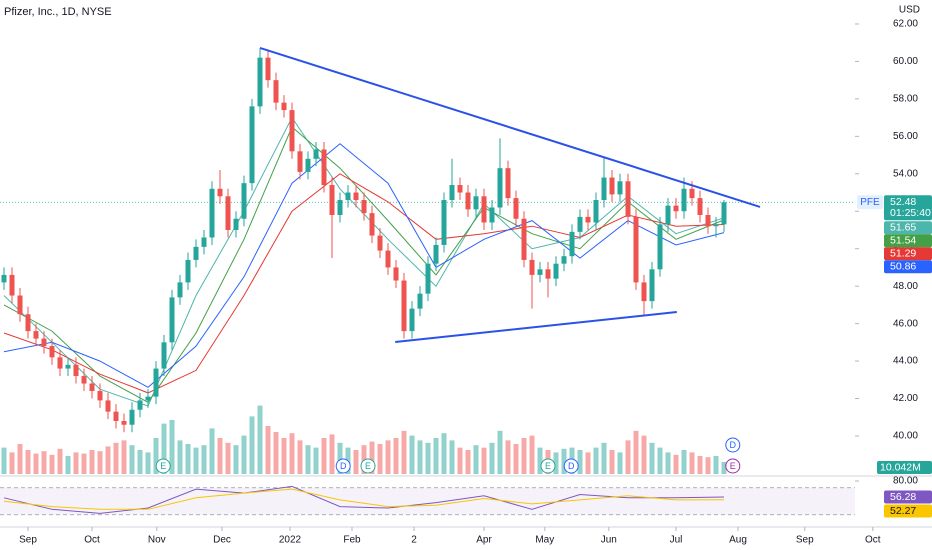 The height and width of the screenshot is (550, 932). What do you see at coordinates (903, 254) in the screenshot?
I see `ma-badge: 51.29` at bounding box center [903, 254].